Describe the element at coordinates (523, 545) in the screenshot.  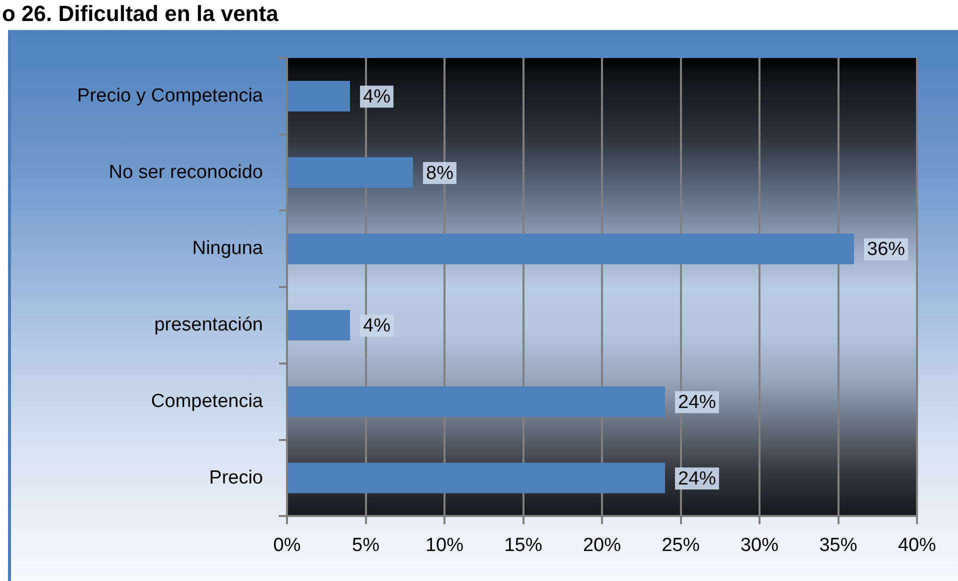
I see `x-tick-label: 15%` at that location.